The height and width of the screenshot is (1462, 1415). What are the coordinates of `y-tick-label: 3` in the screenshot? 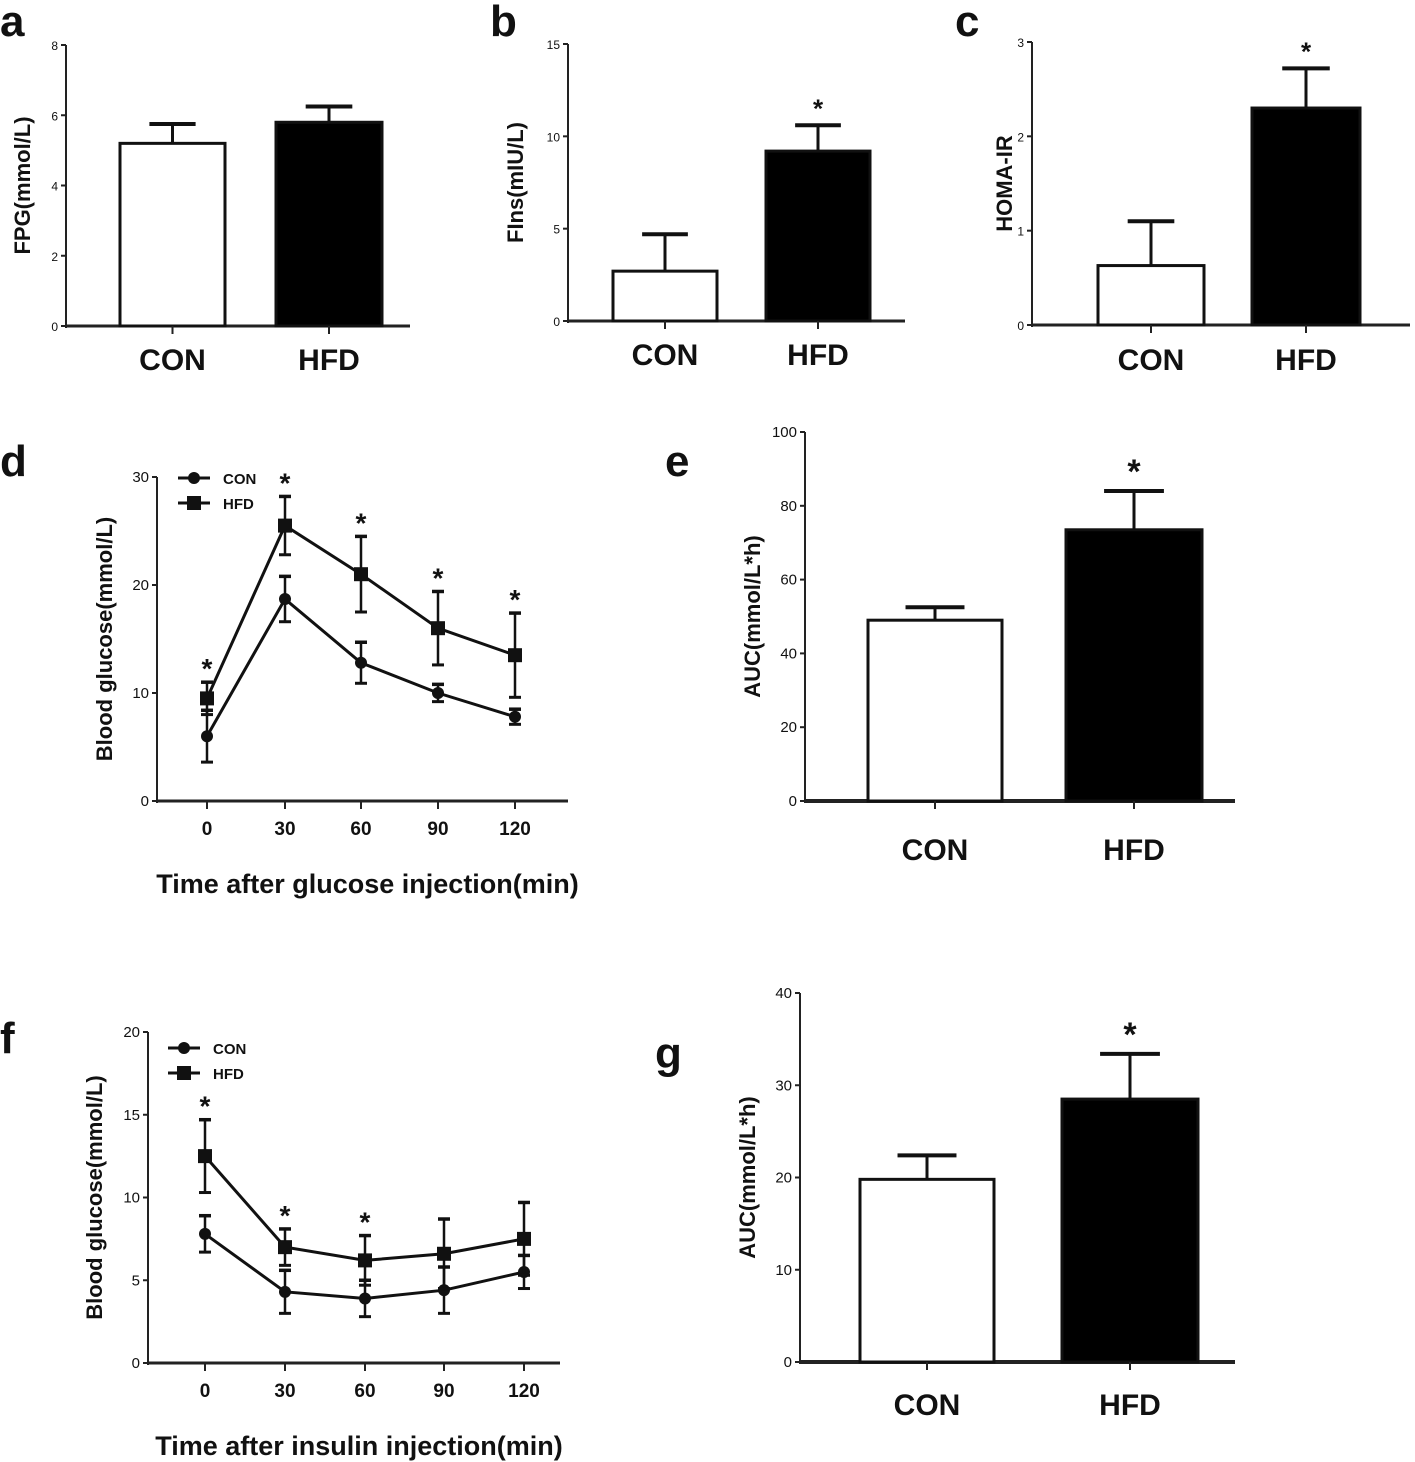 It's located at (1020, 43).